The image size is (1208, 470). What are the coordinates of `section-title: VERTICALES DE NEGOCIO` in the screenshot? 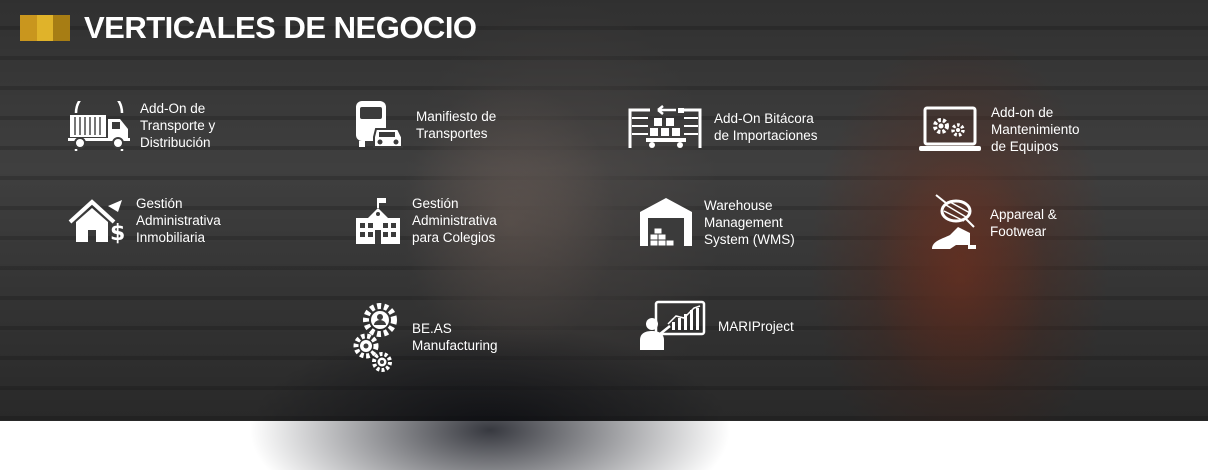 It's located at (280, 27).